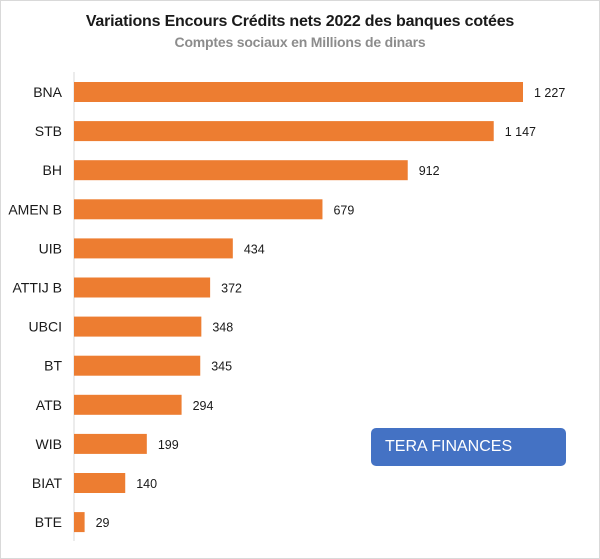  I want to click on category-label: UIB, so click(50, 248).